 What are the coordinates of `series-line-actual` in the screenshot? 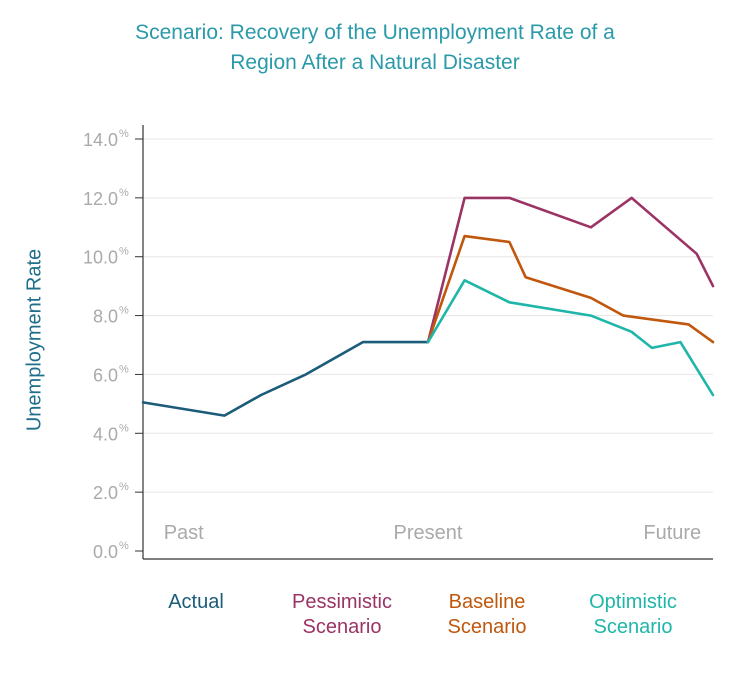 It's located at (285, 378).